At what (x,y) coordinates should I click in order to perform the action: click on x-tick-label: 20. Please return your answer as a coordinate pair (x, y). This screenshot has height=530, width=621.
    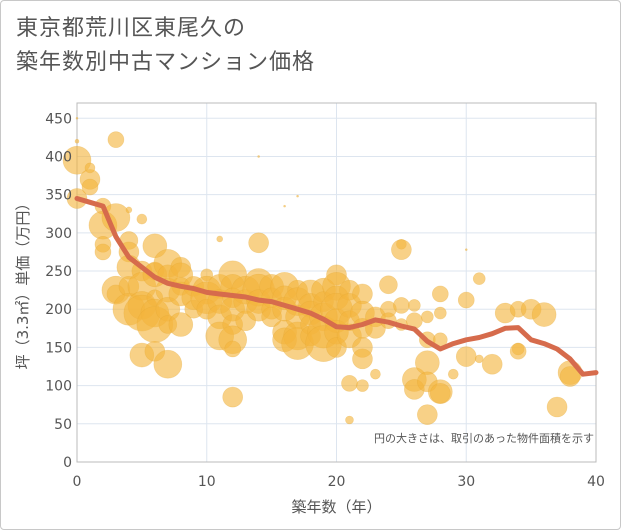
    Looking at the image, I should click on (337, 482).